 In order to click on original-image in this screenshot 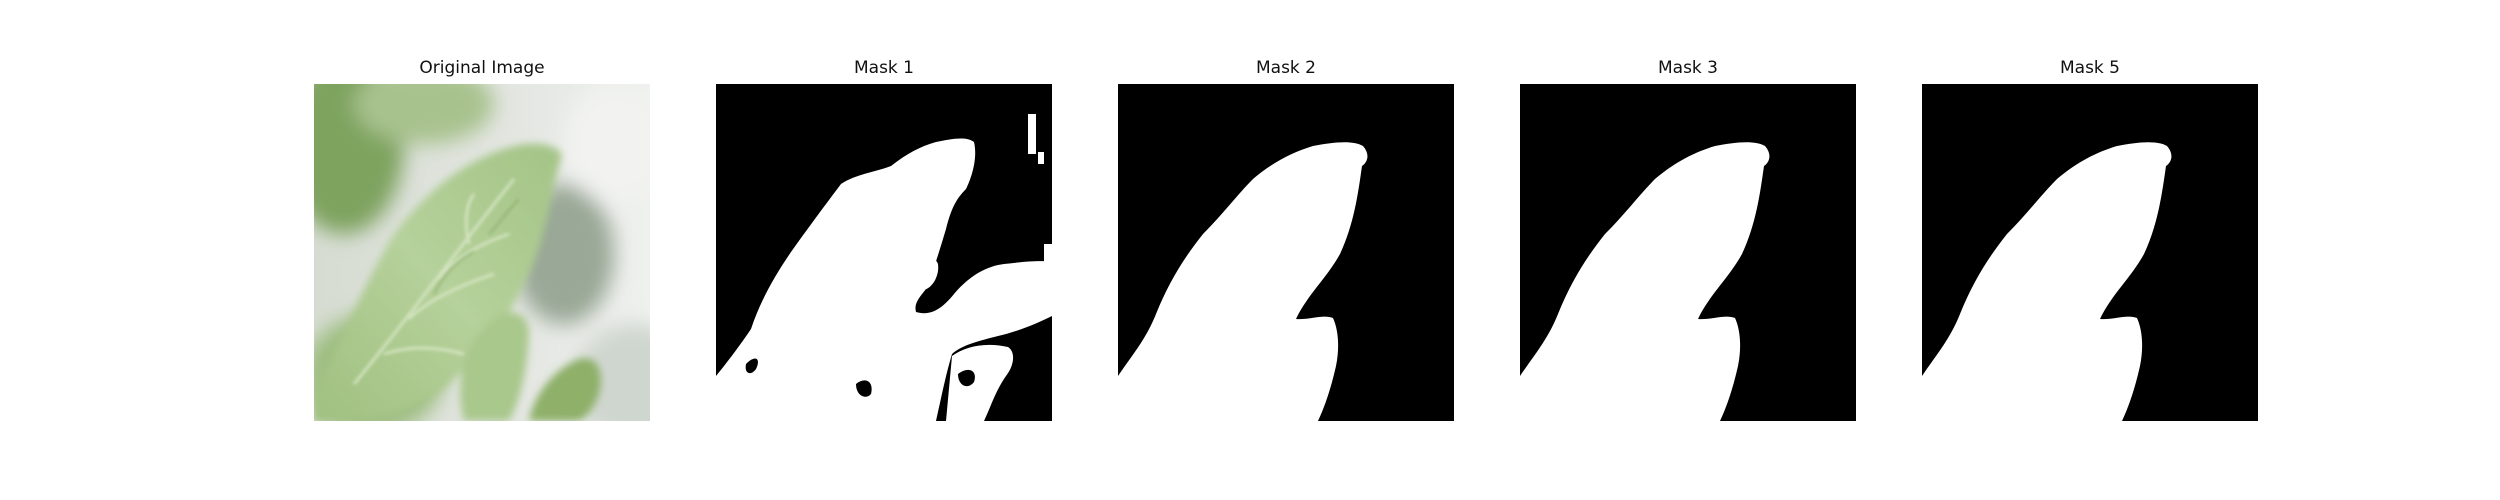, I will do `click(482, 252)`.